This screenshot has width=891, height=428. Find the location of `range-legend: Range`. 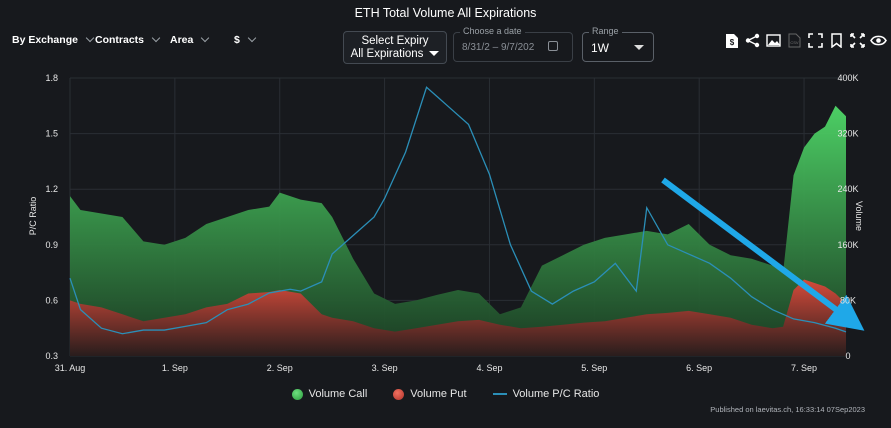

range-legend: Range is located at coordinates (605, 31).